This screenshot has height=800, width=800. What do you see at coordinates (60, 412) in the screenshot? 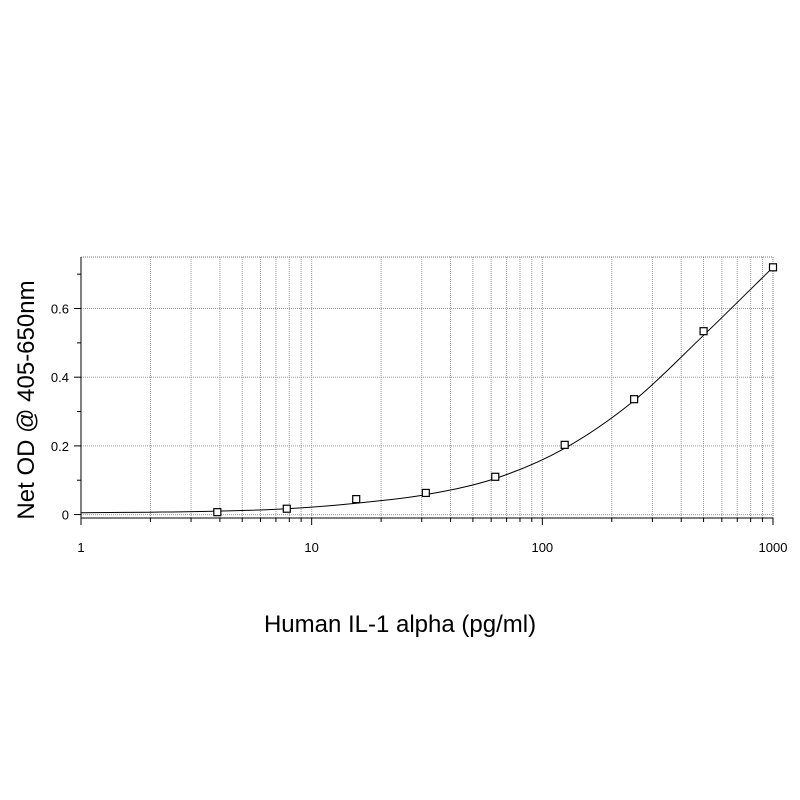
I see `y-tick-labels: 0 0.2 0.4 0.6` at bounding box center [60, 412].